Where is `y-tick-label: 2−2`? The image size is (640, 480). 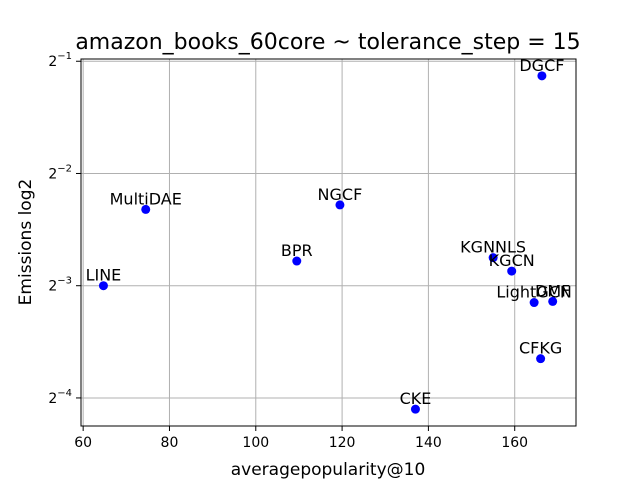
y-tick-label: 2−2 is located at coordinates (60, 172).